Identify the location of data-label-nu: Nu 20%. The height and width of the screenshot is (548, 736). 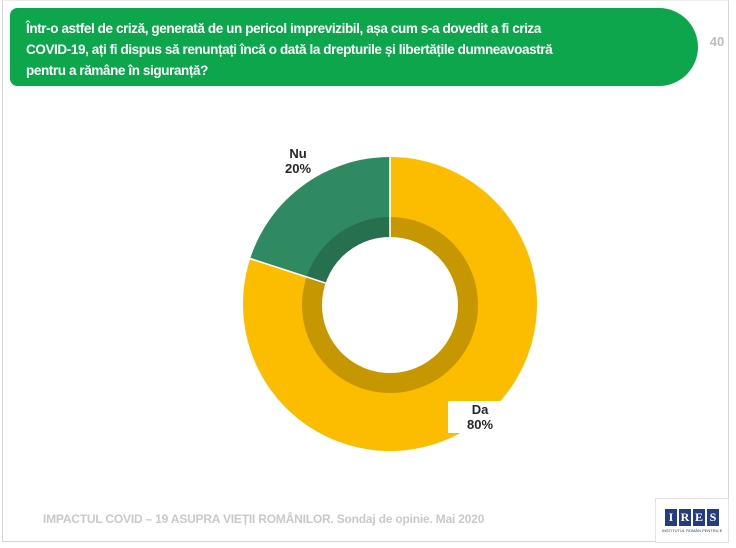
(298, 161).